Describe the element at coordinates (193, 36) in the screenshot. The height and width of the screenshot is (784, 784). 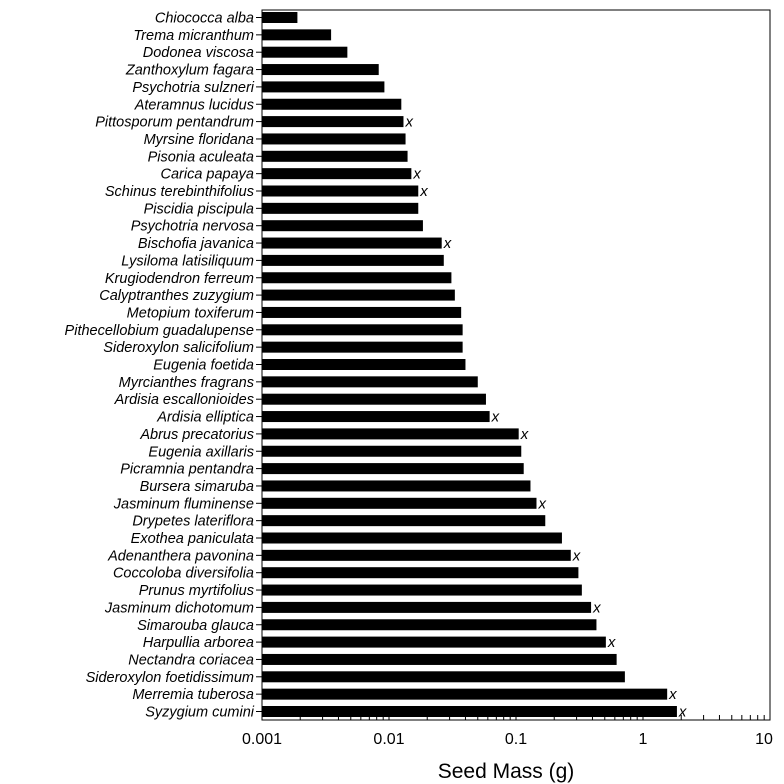
I see `category-label: Trema micranthum` at that location.